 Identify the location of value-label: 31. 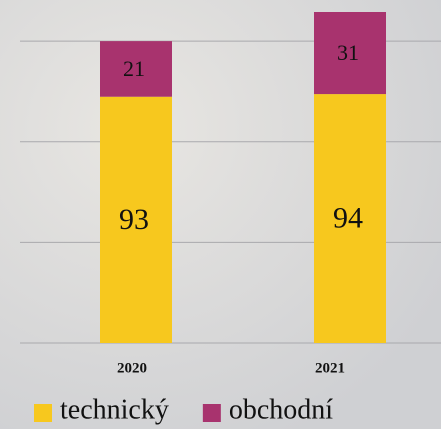
(348, 52).